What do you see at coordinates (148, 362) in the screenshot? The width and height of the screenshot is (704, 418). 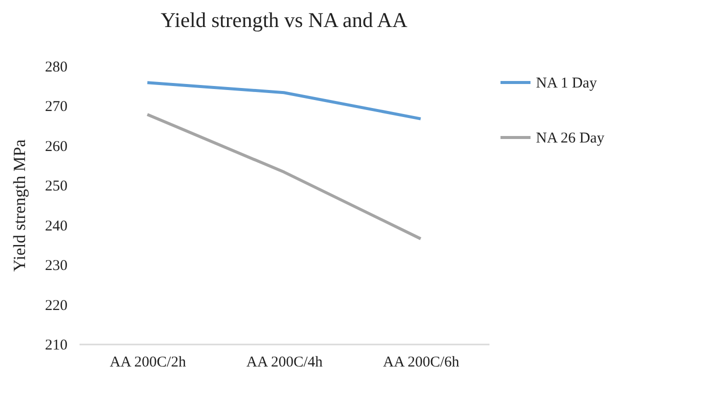 I see `x-tick-label: AA 200C/2h` at bounding box center [148, 362].